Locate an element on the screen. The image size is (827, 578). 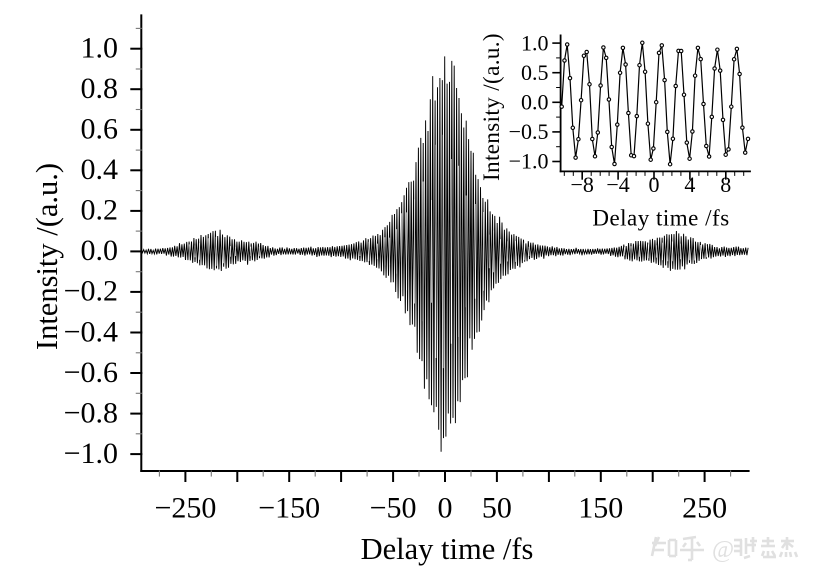
svg-text: −4 is located at coordinates (617, 184).